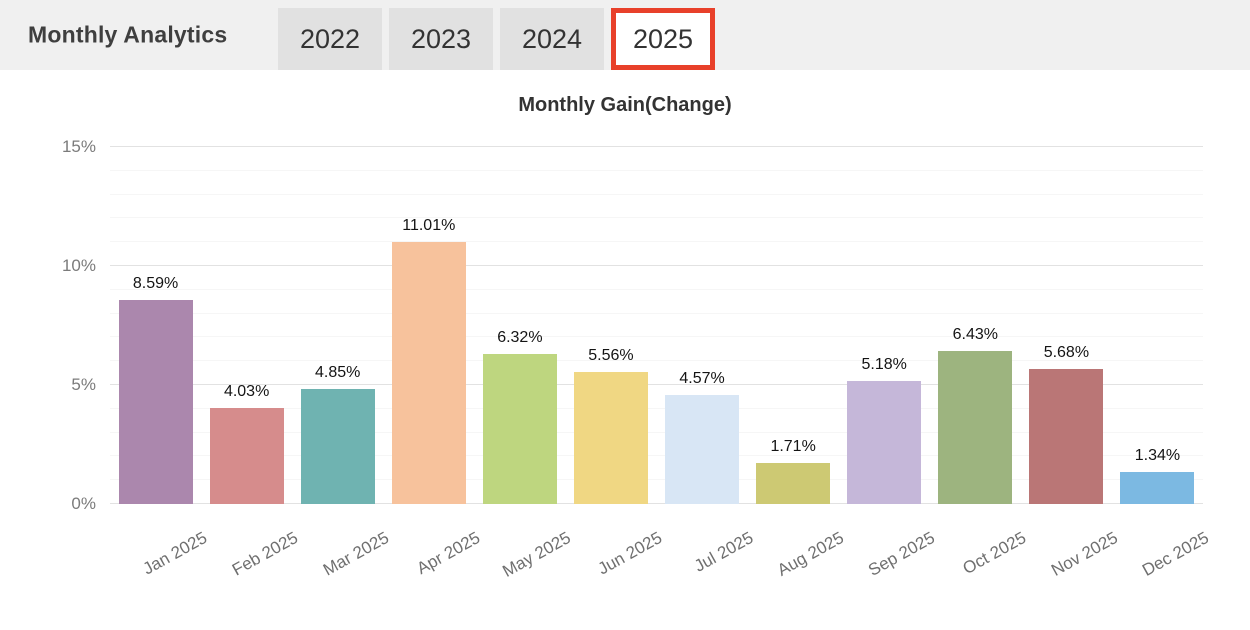 The image size is (1250, 630). What do you see at coordinates (441, 39) in the screenshot?
I see `tab-2023: 2023` at bounding box center [441, 39].